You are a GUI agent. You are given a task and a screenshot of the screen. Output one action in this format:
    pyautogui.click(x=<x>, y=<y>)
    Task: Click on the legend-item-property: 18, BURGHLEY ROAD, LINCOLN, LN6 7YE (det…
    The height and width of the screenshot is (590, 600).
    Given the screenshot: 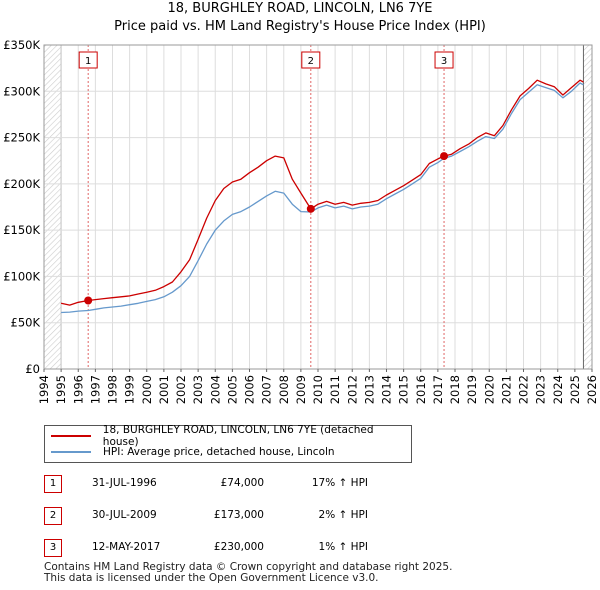 What is the action you would take?
    pyautogui.click(x=231, y=436)
    